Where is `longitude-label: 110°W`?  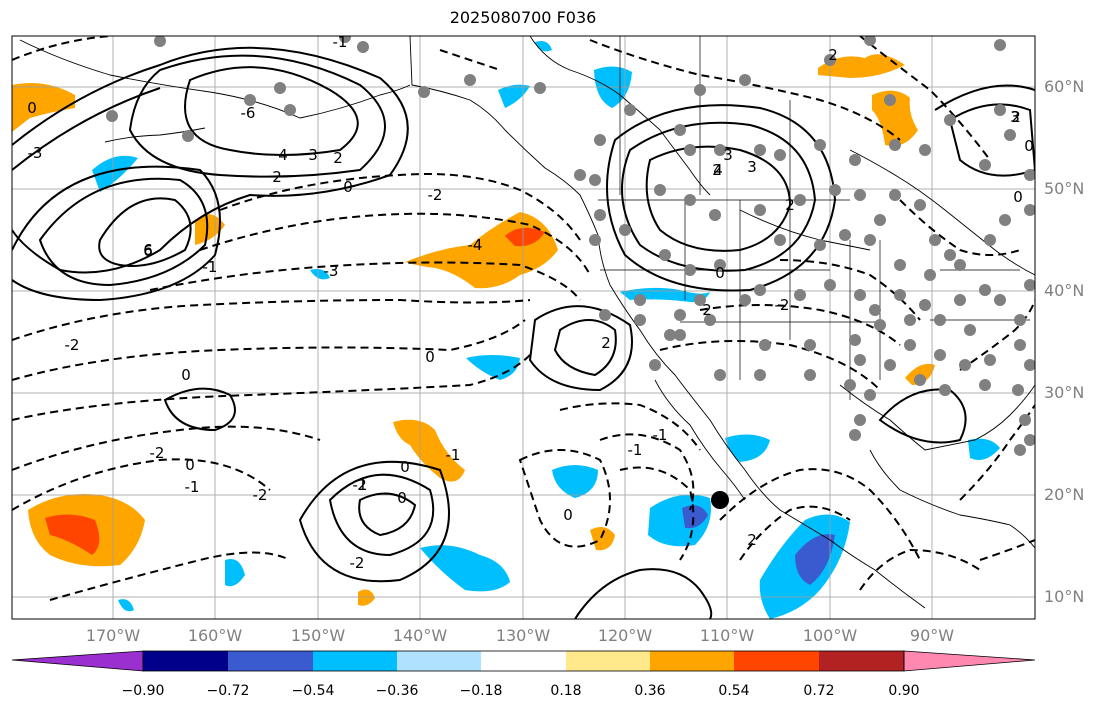 longitude-label: 110°W is located at coordinates (727, 635).